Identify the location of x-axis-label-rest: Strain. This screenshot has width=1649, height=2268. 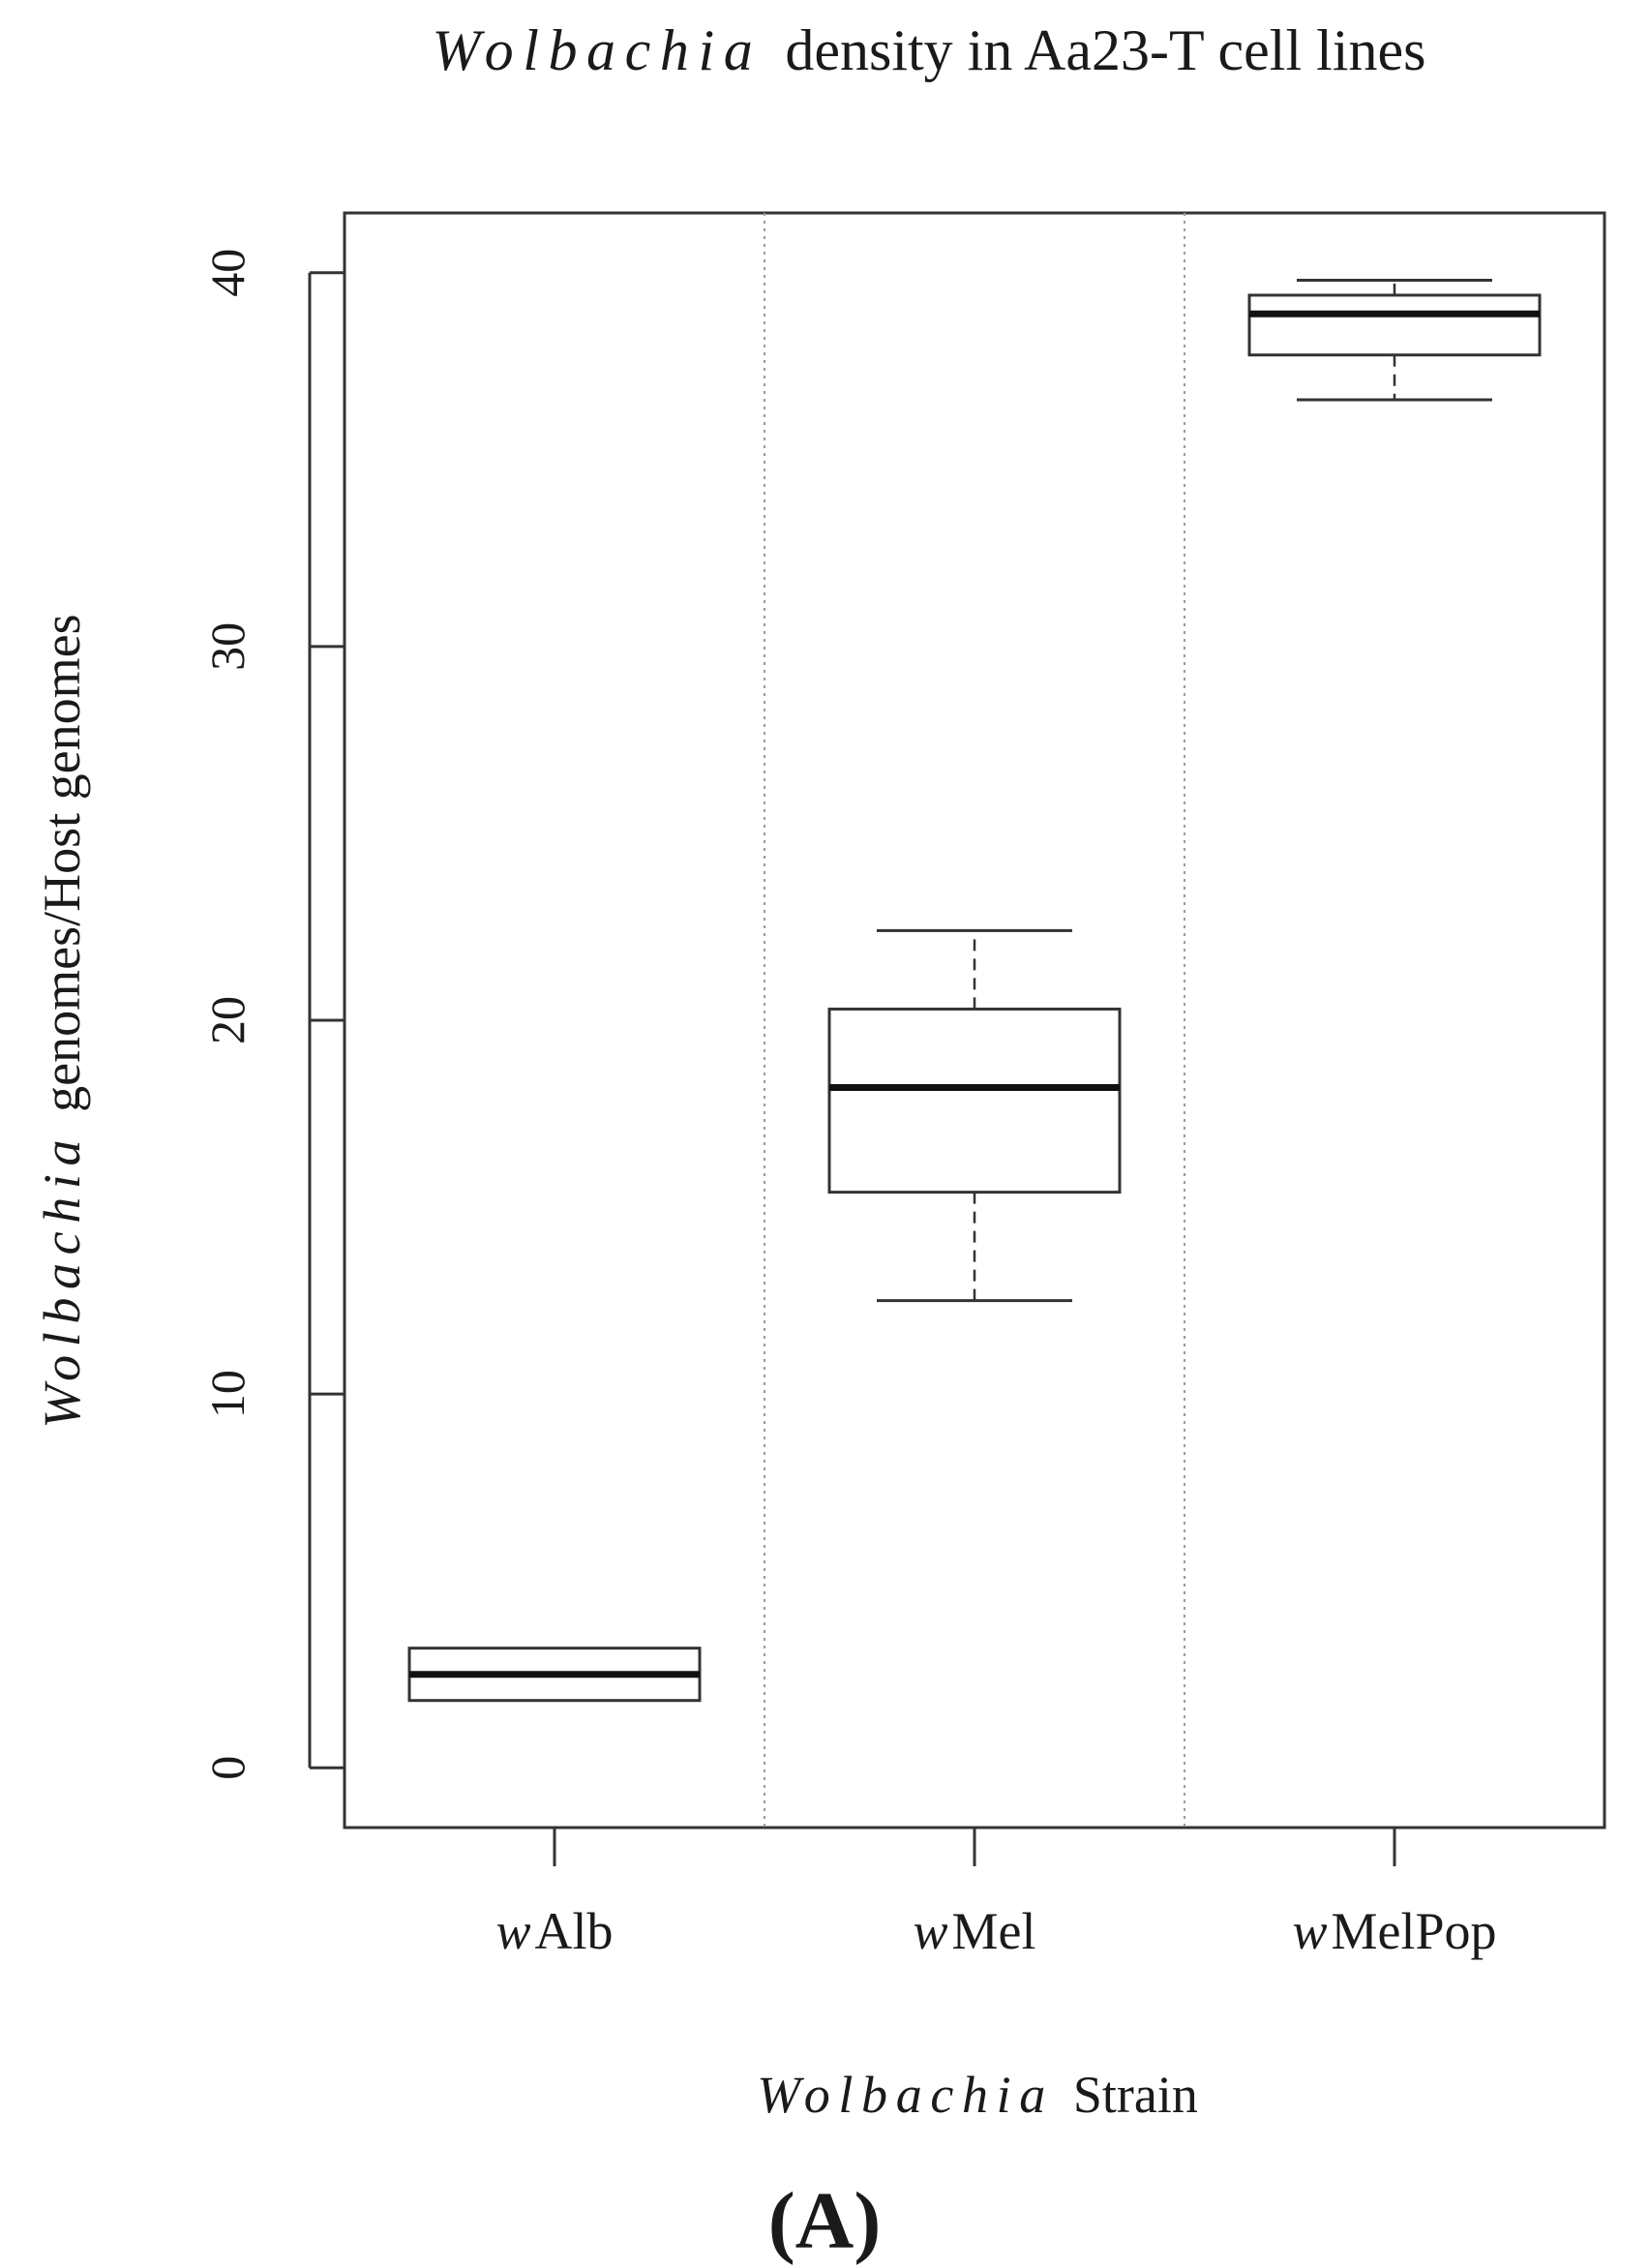
(1135, 2095).